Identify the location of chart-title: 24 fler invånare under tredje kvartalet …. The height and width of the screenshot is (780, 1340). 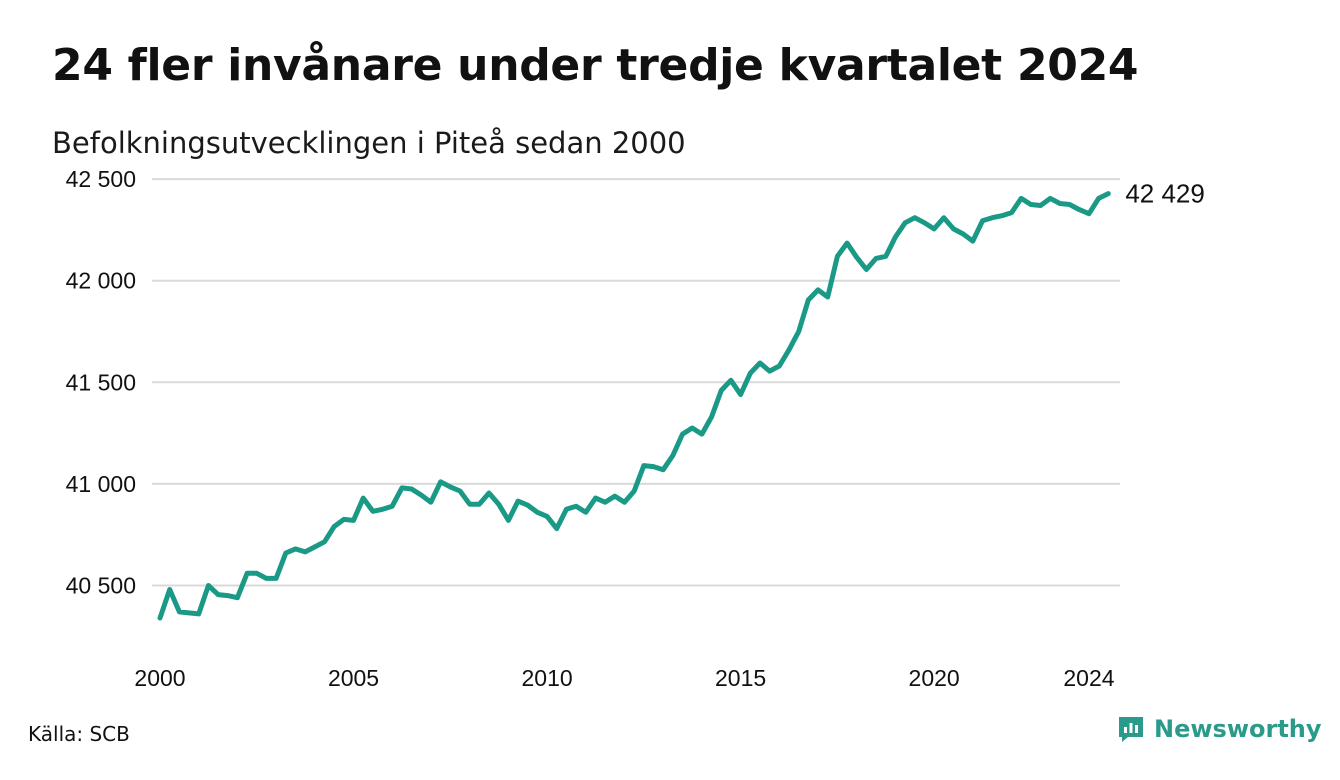
(595, 65).